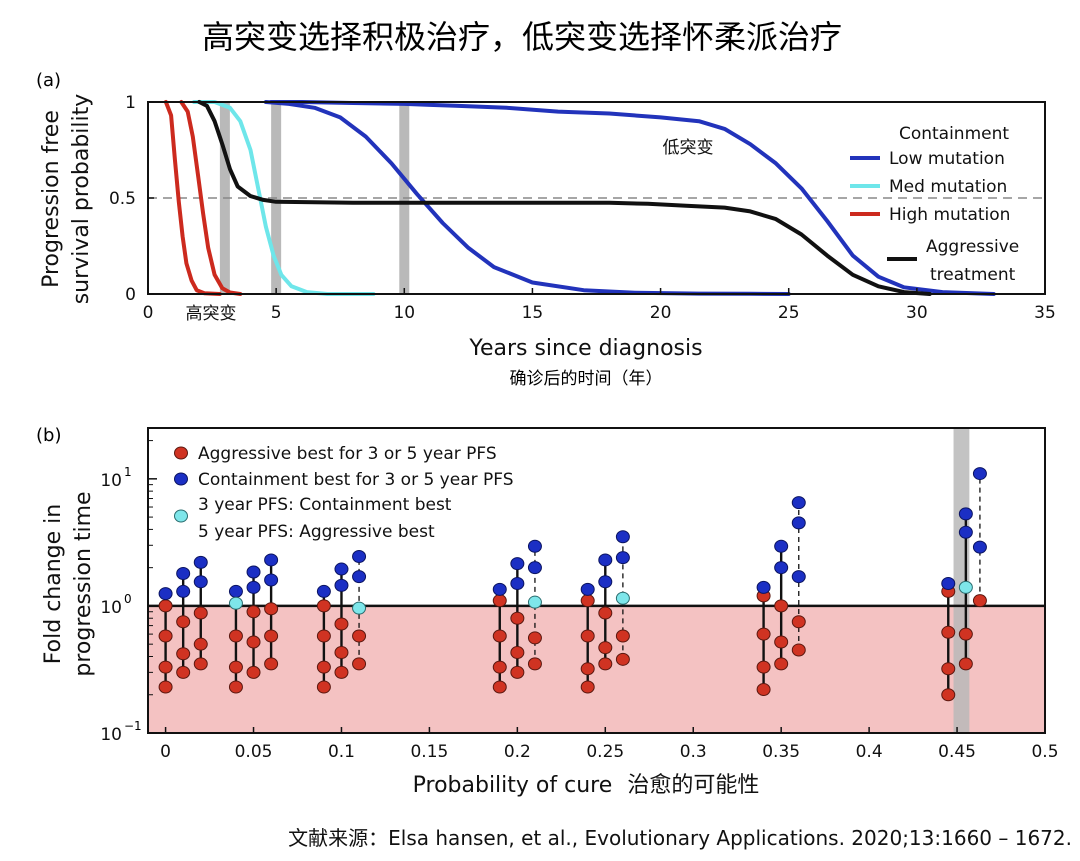  I want to click on group-p0.04, so click(235, 639).